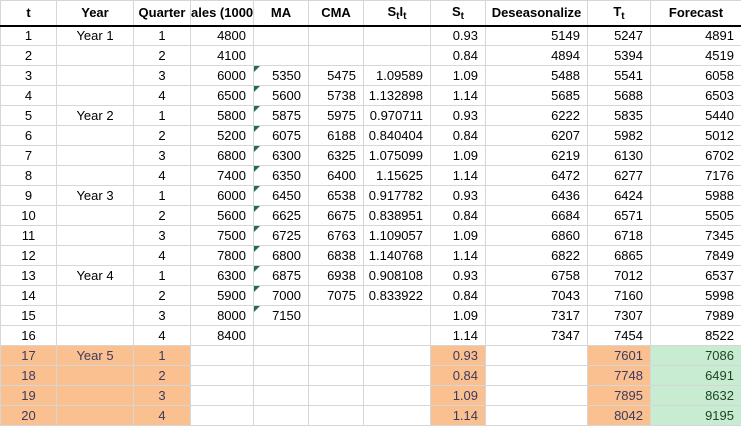  I want to click on col-header-ma: MA, so click(281, 13).